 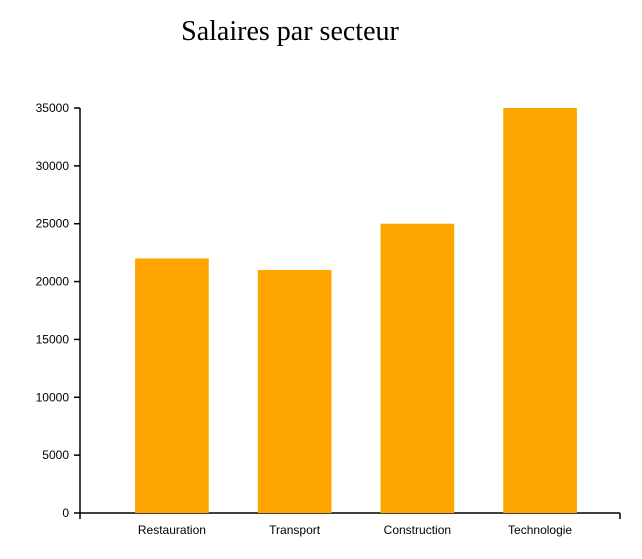 What do you see at coordinates (417, 530) in the screenshot?
I see `x-tick-label: Construction` at bounding box center [417, 530].